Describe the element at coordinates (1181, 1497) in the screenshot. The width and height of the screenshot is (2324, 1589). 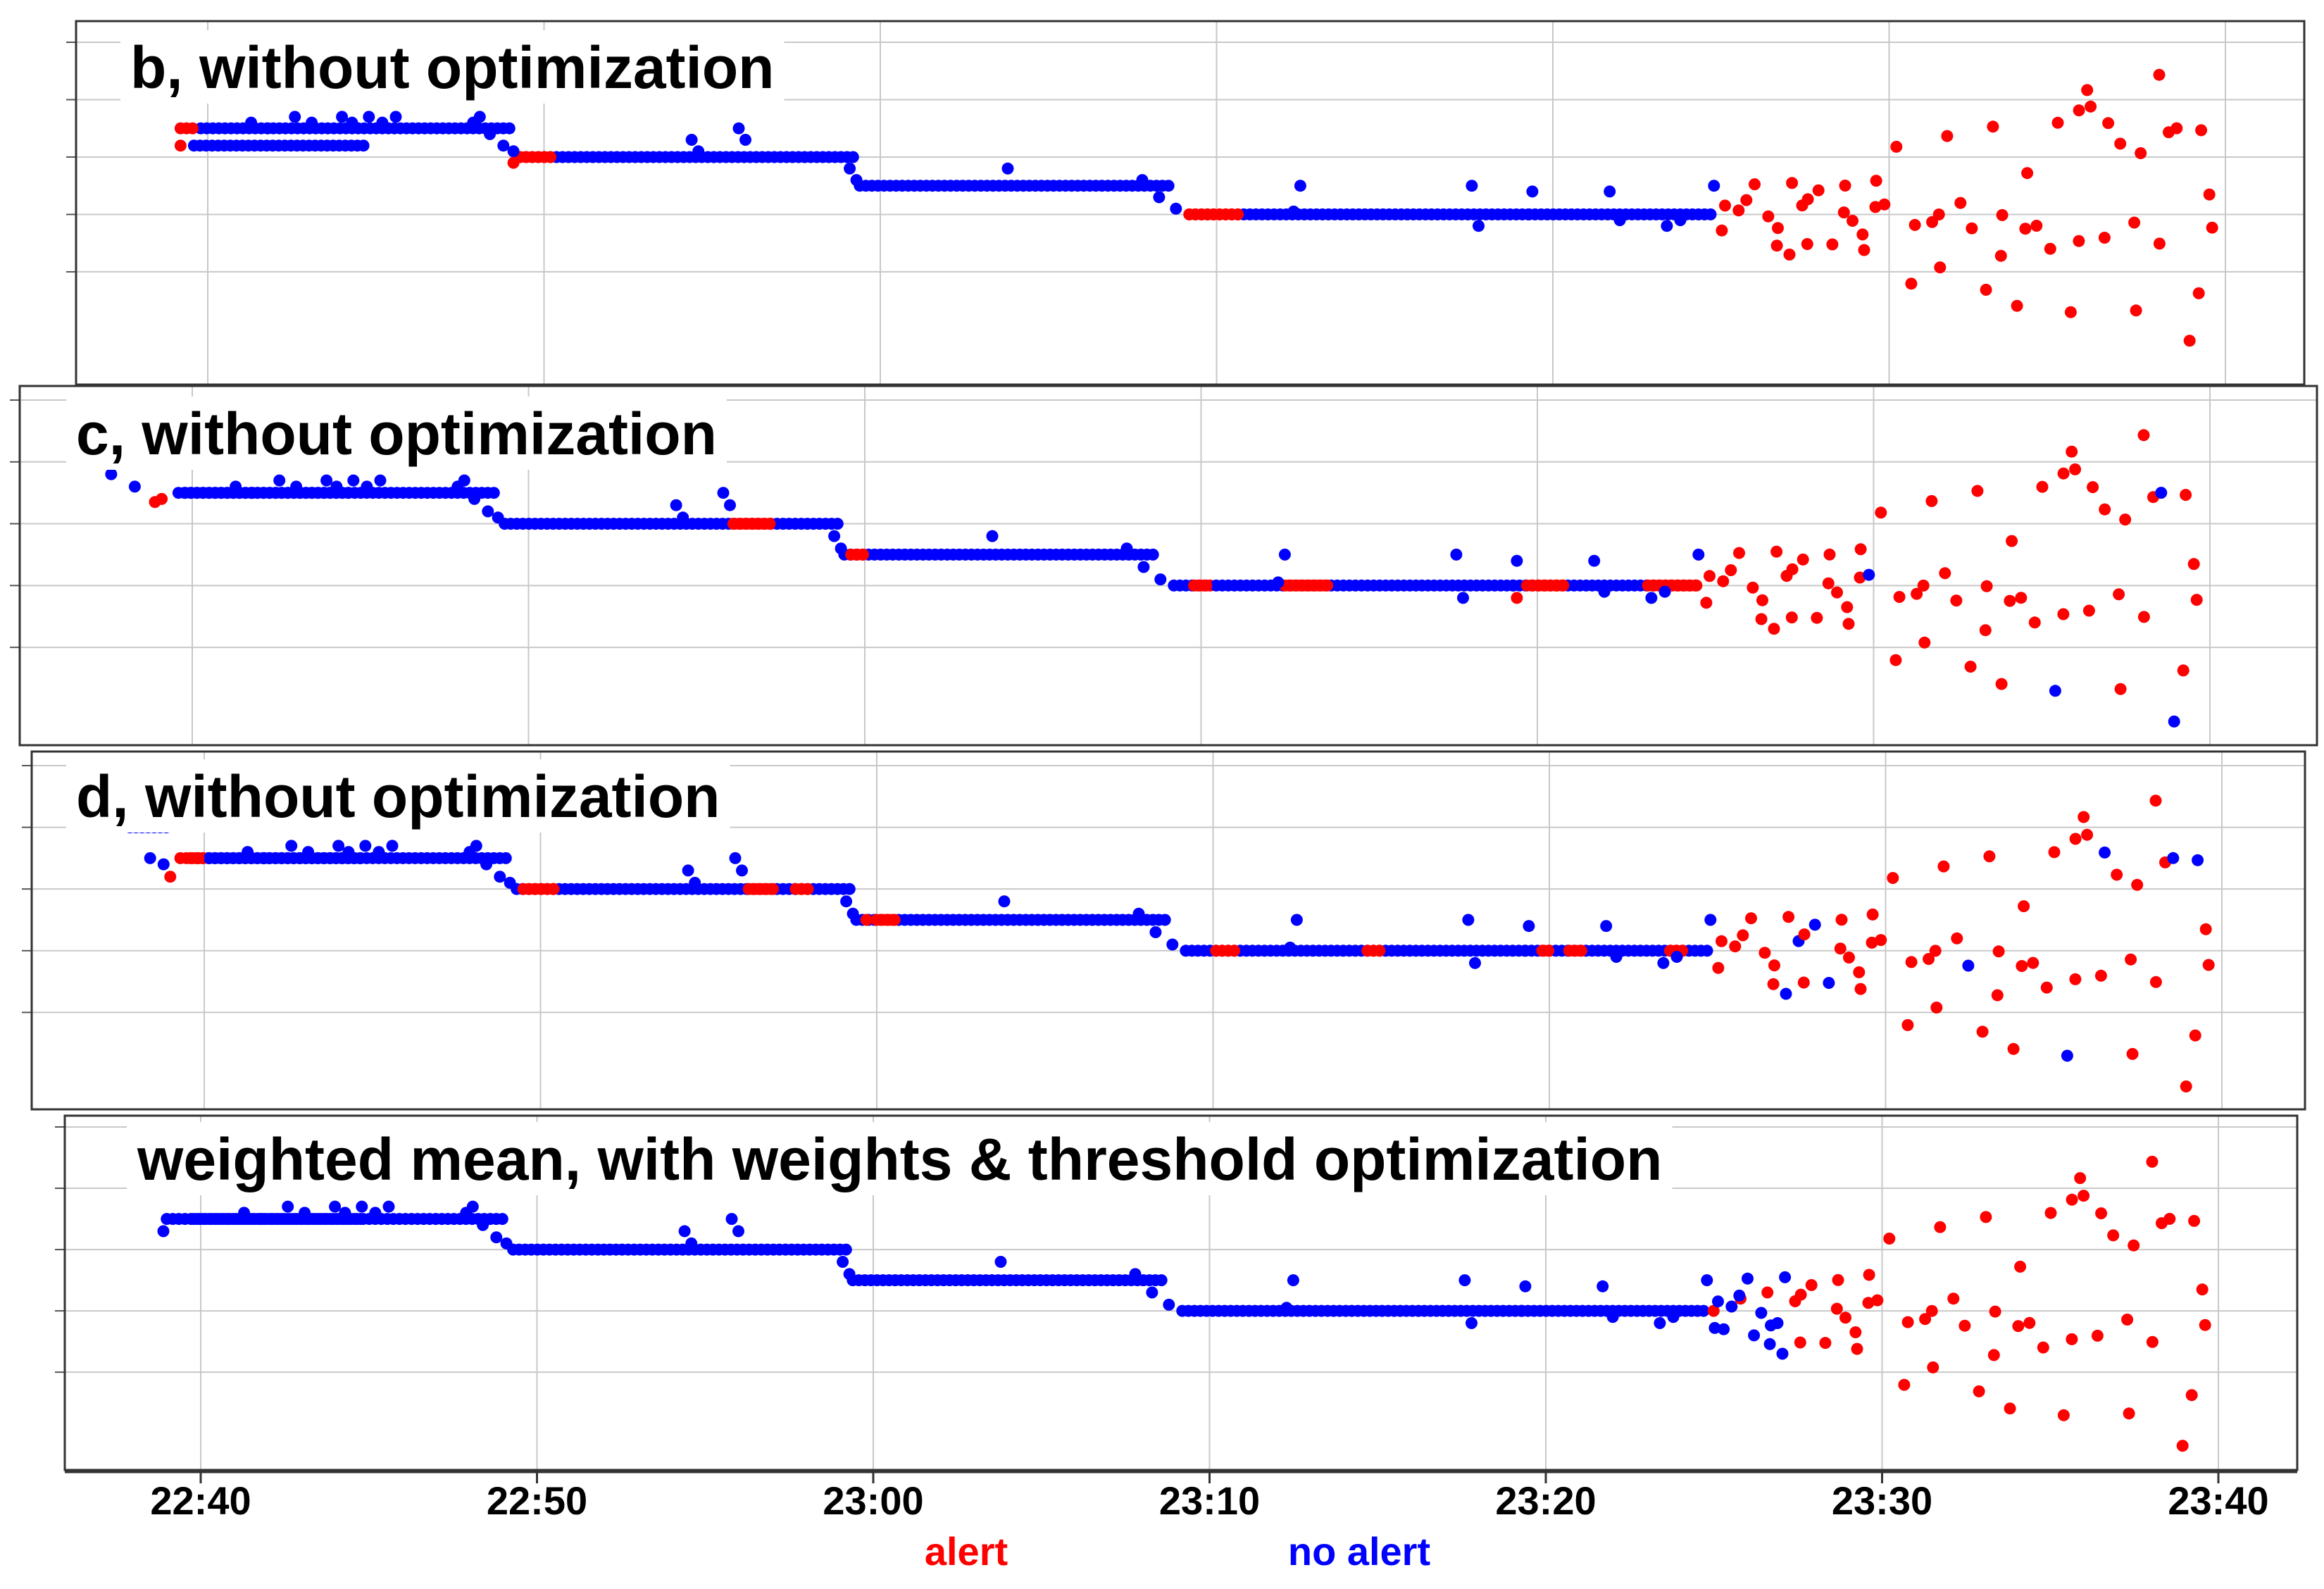
I see `x-axis: 22:40 22:50 23:00 23:10 23:20 23:30 23:40` at that location.